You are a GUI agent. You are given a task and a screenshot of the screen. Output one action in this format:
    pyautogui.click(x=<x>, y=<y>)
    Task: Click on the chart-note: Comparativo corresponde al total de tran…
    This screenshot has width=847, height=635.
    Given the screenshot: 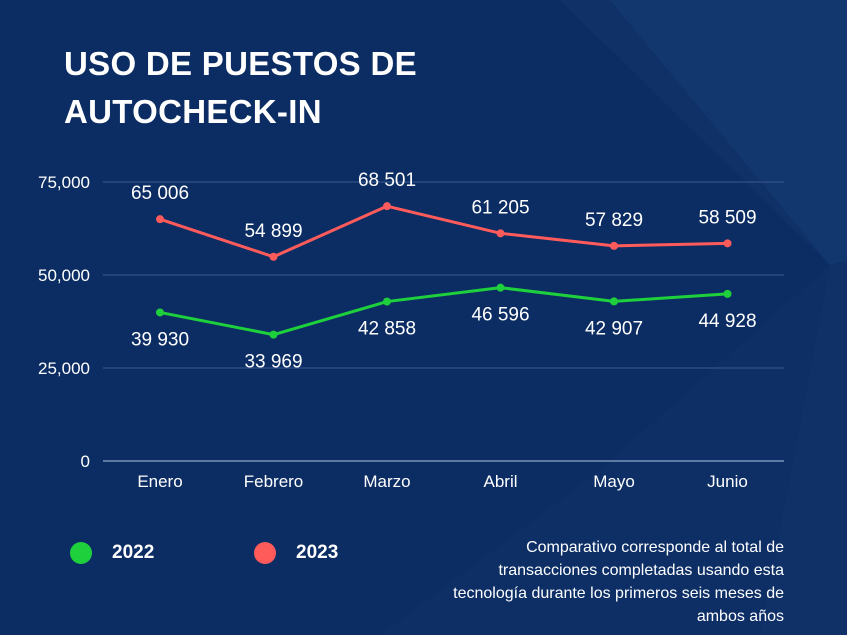 What is the action you would take?
    pyautogui.click(x=618, y=582)
    